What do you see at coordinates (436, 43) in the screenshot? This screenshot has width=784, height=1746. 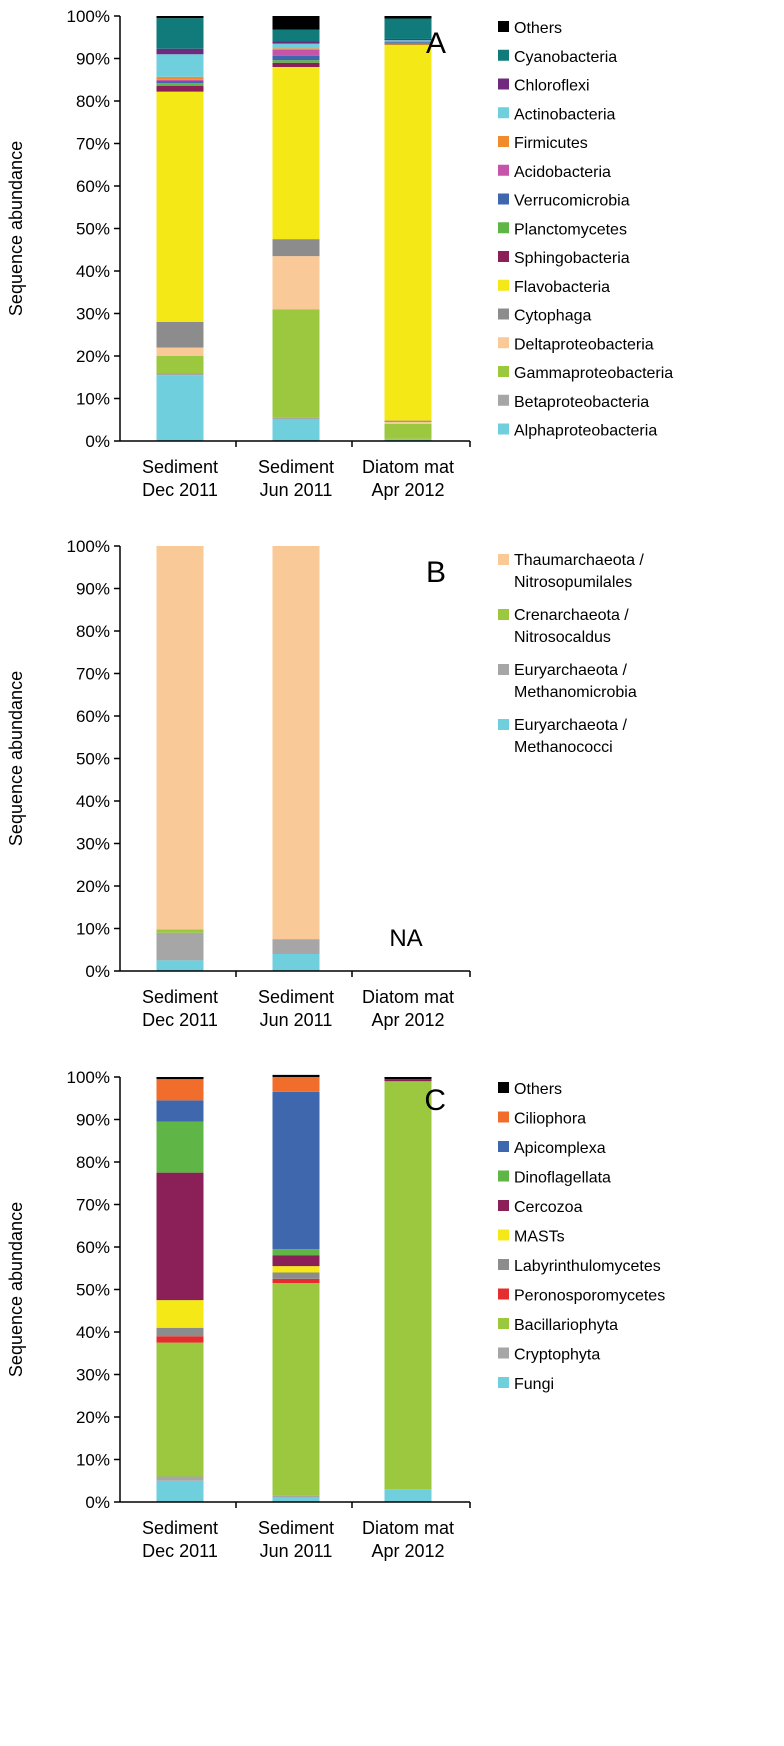 I see `panel-letter: A` at bounding box center [436, 43].